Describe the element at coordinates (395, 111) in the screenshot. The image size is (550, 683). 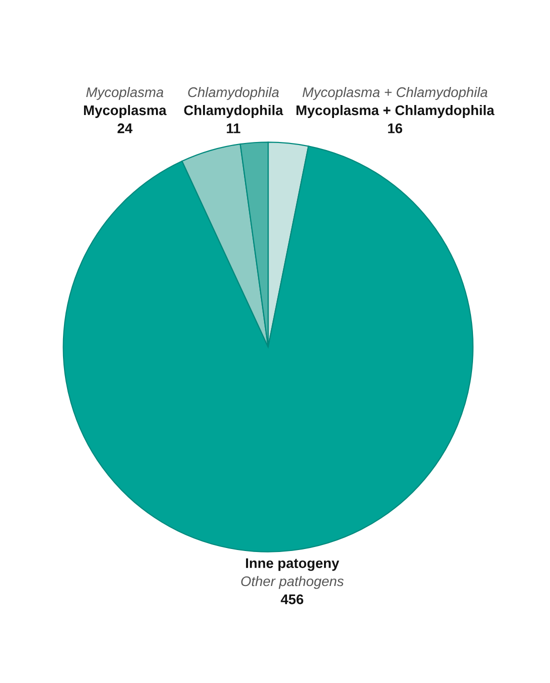
I see `slice-label: Mycoplasma + Chlamydophila` at that location.